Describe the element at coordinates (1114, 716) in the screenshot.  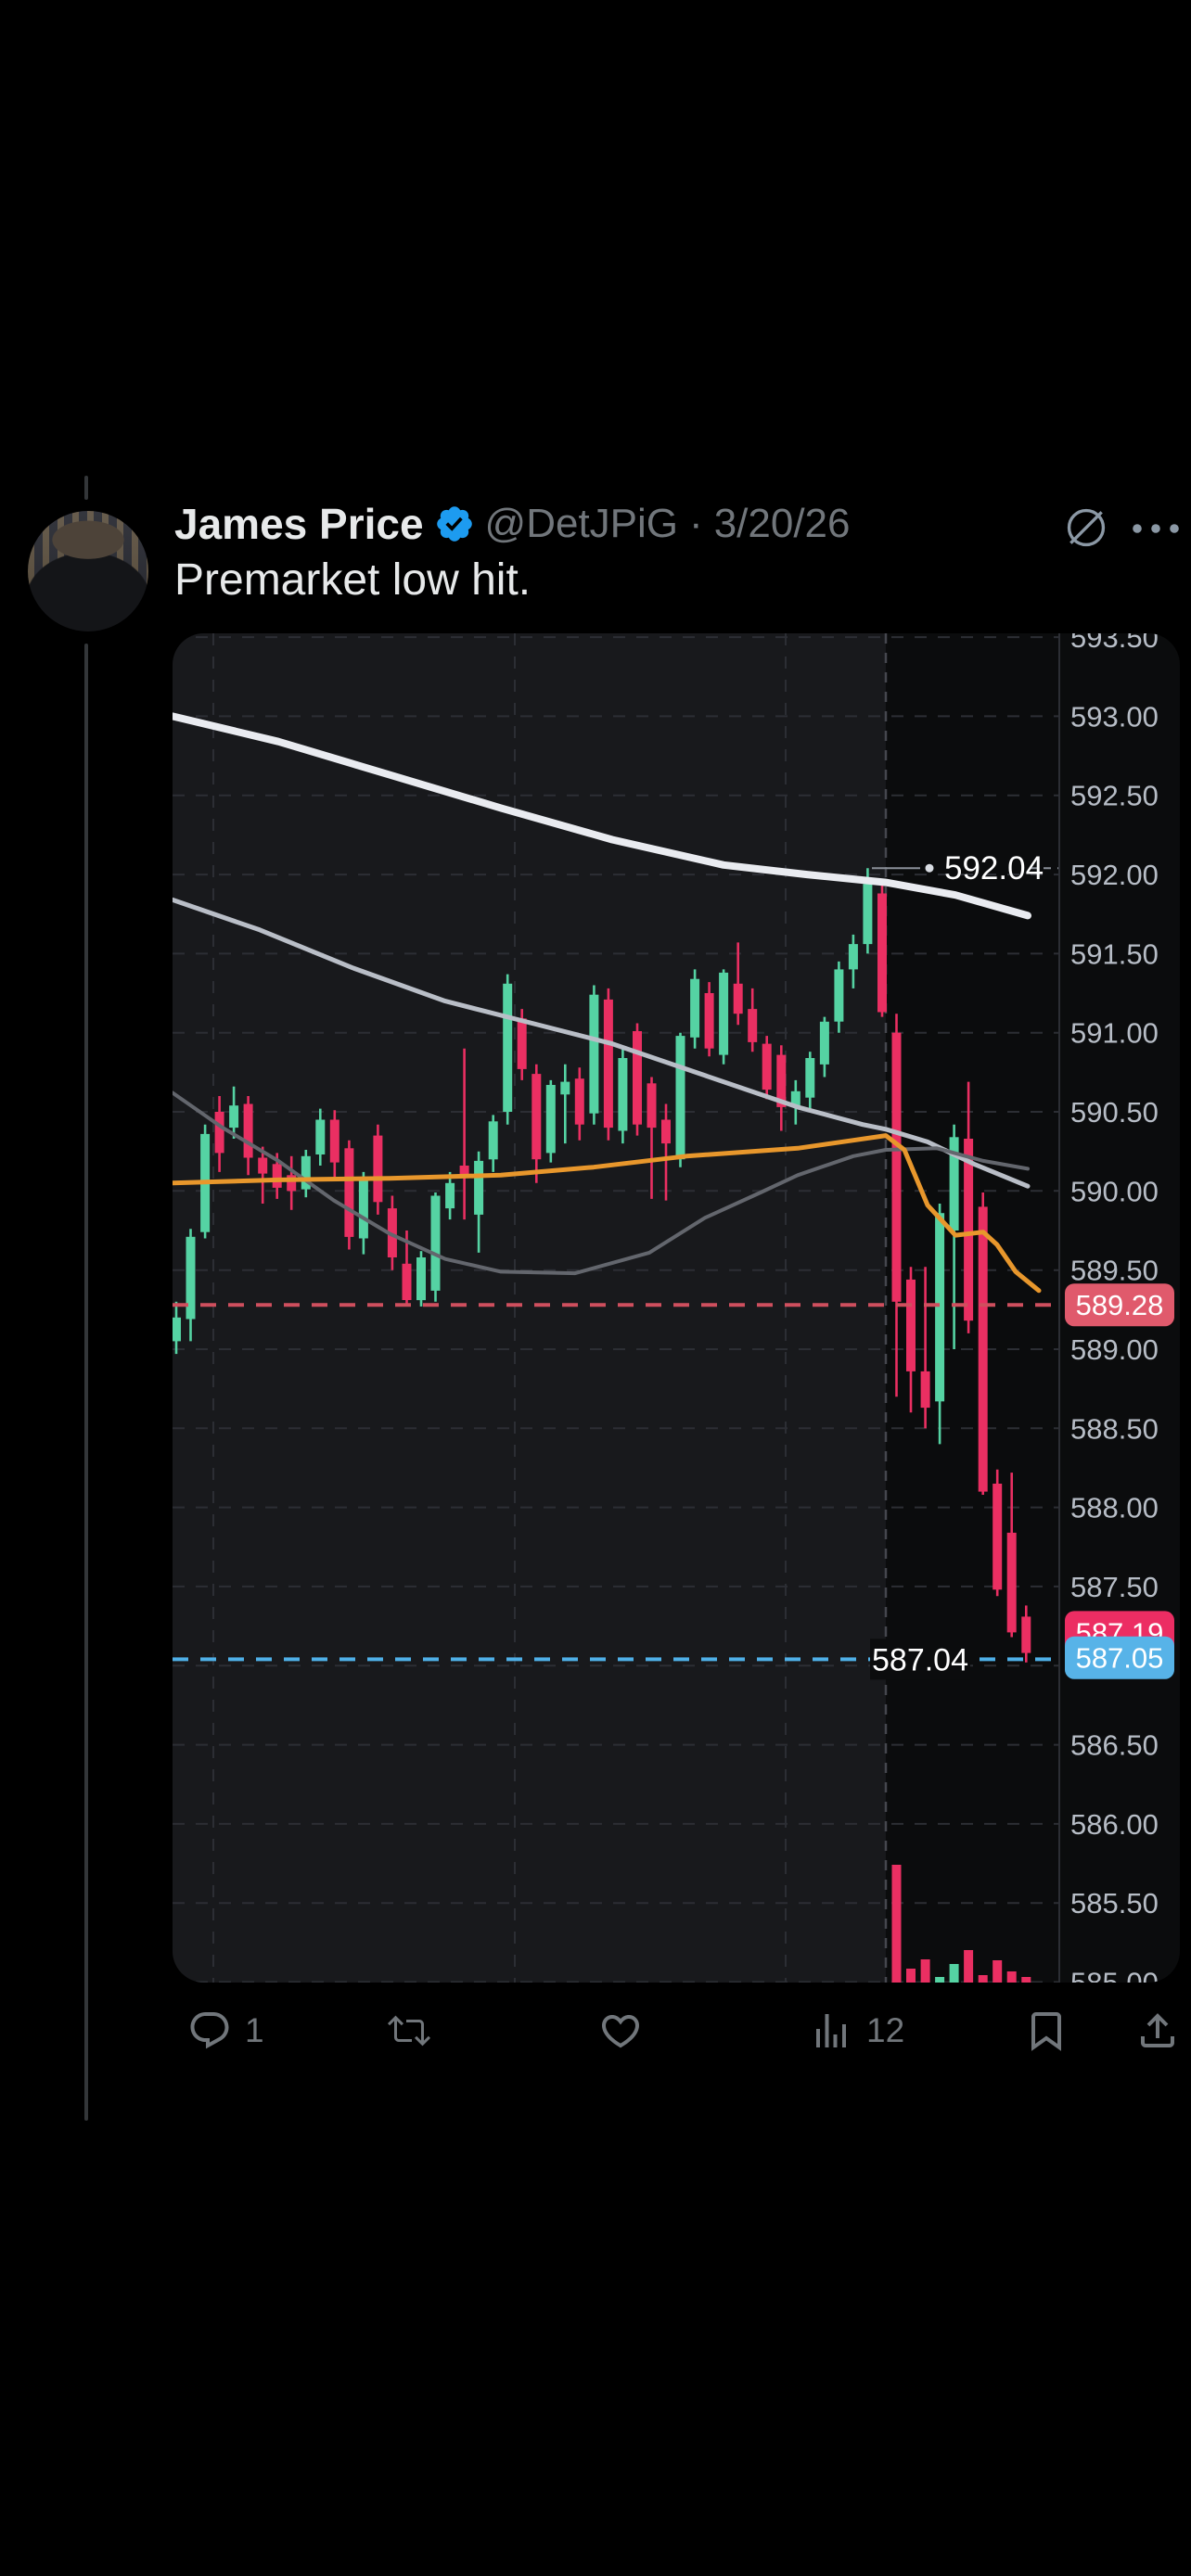
I see `y-axis-label: 593.00` at that location.